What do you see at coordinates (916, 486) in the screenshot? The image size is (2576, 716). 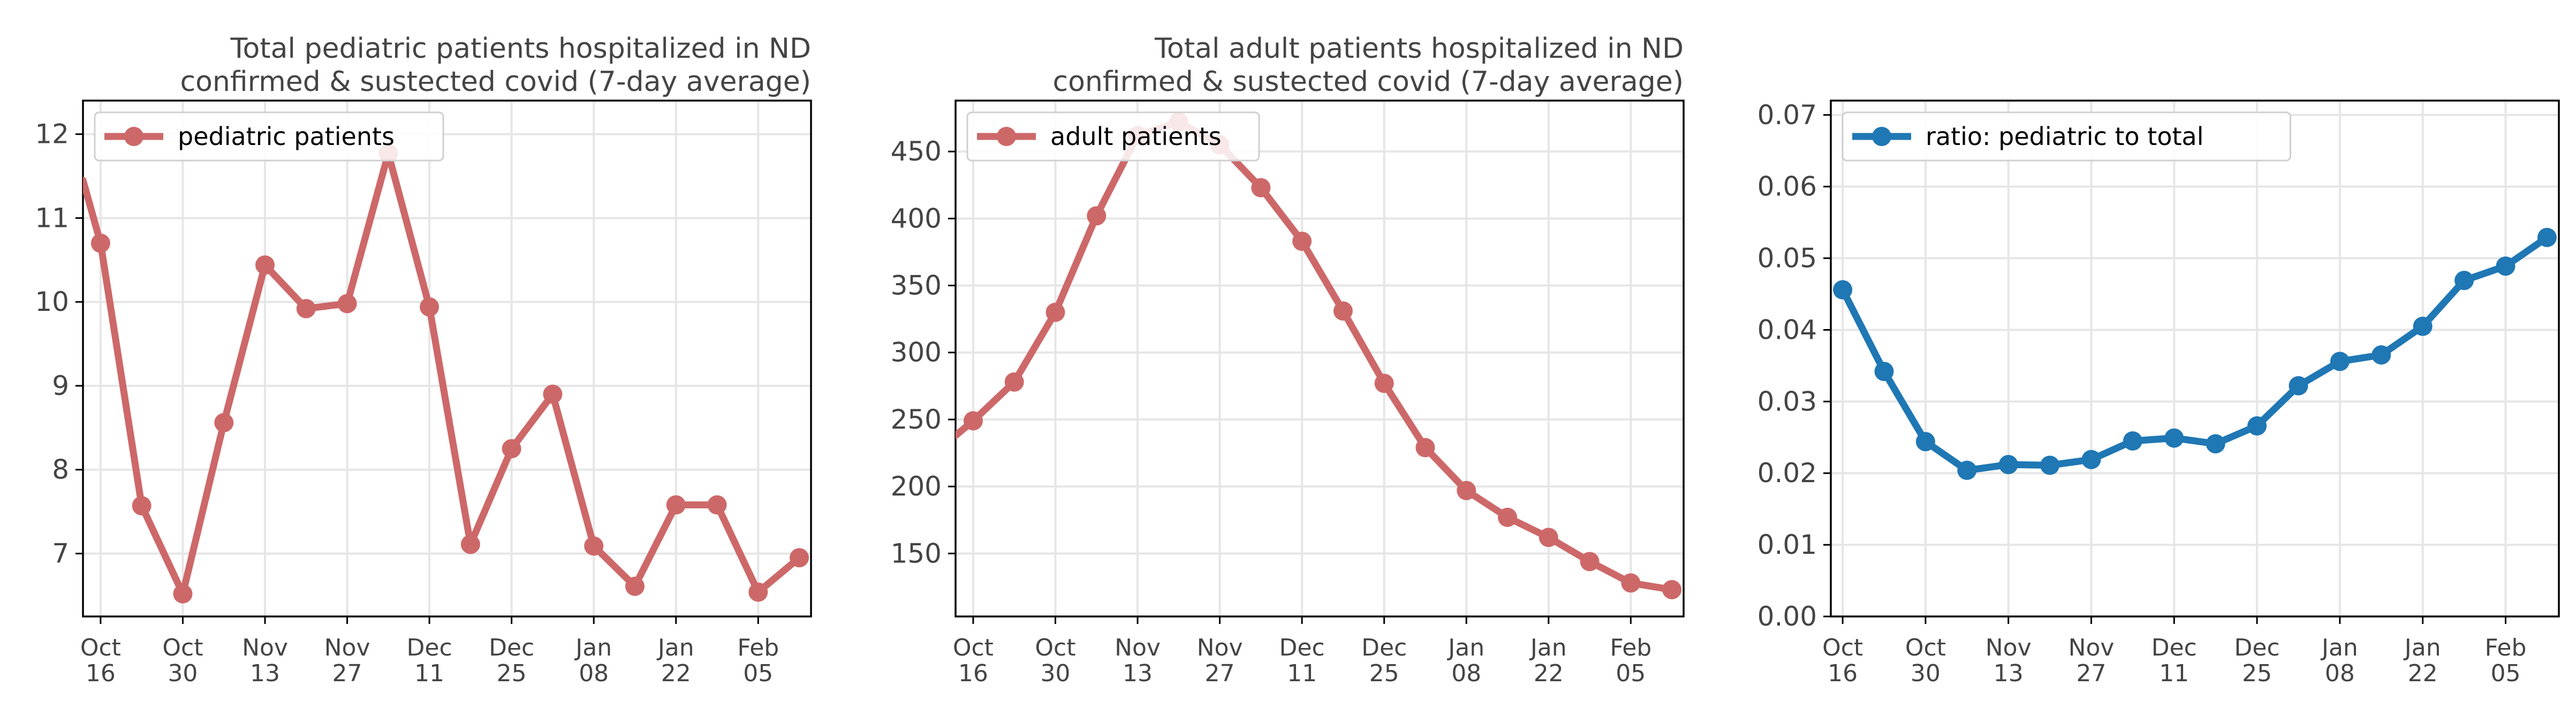 I see `y-tick-label: 200` at bounding box center [916, 486].